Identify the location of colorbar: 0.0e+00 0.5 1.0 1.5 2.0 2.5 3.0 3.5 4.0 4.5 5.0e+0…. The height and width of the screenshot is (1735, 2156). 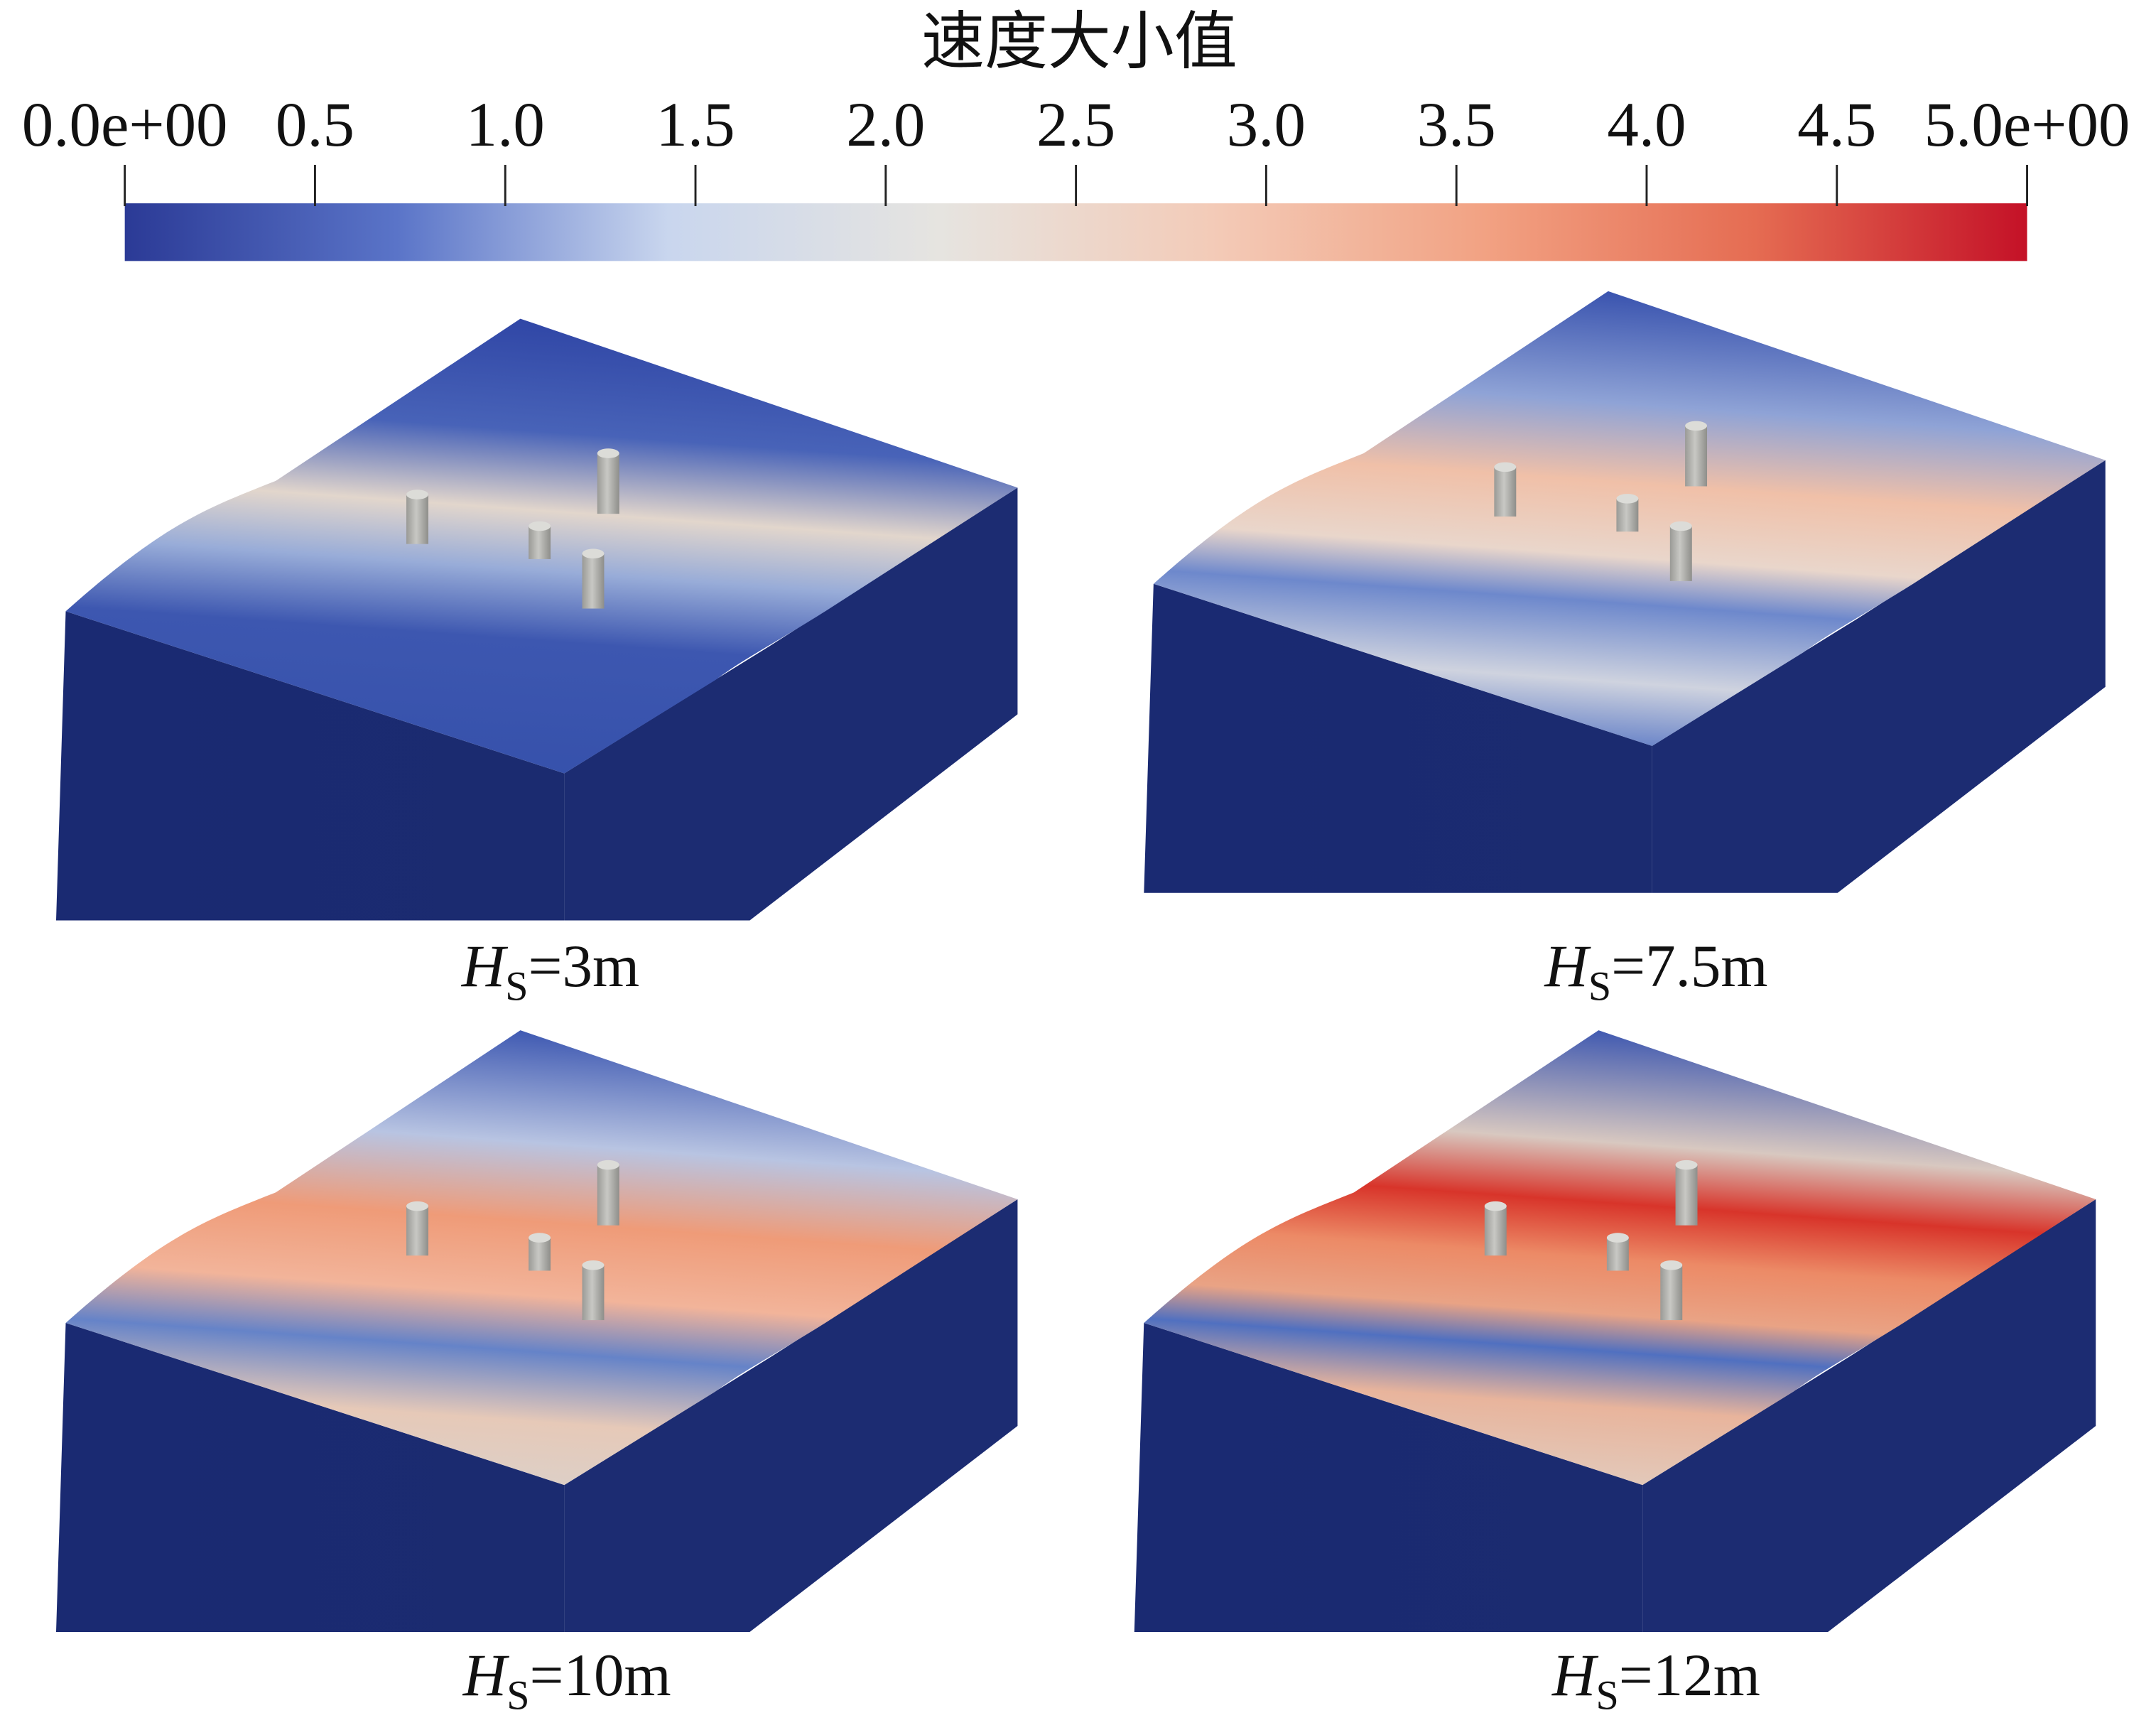
(1076, 175).